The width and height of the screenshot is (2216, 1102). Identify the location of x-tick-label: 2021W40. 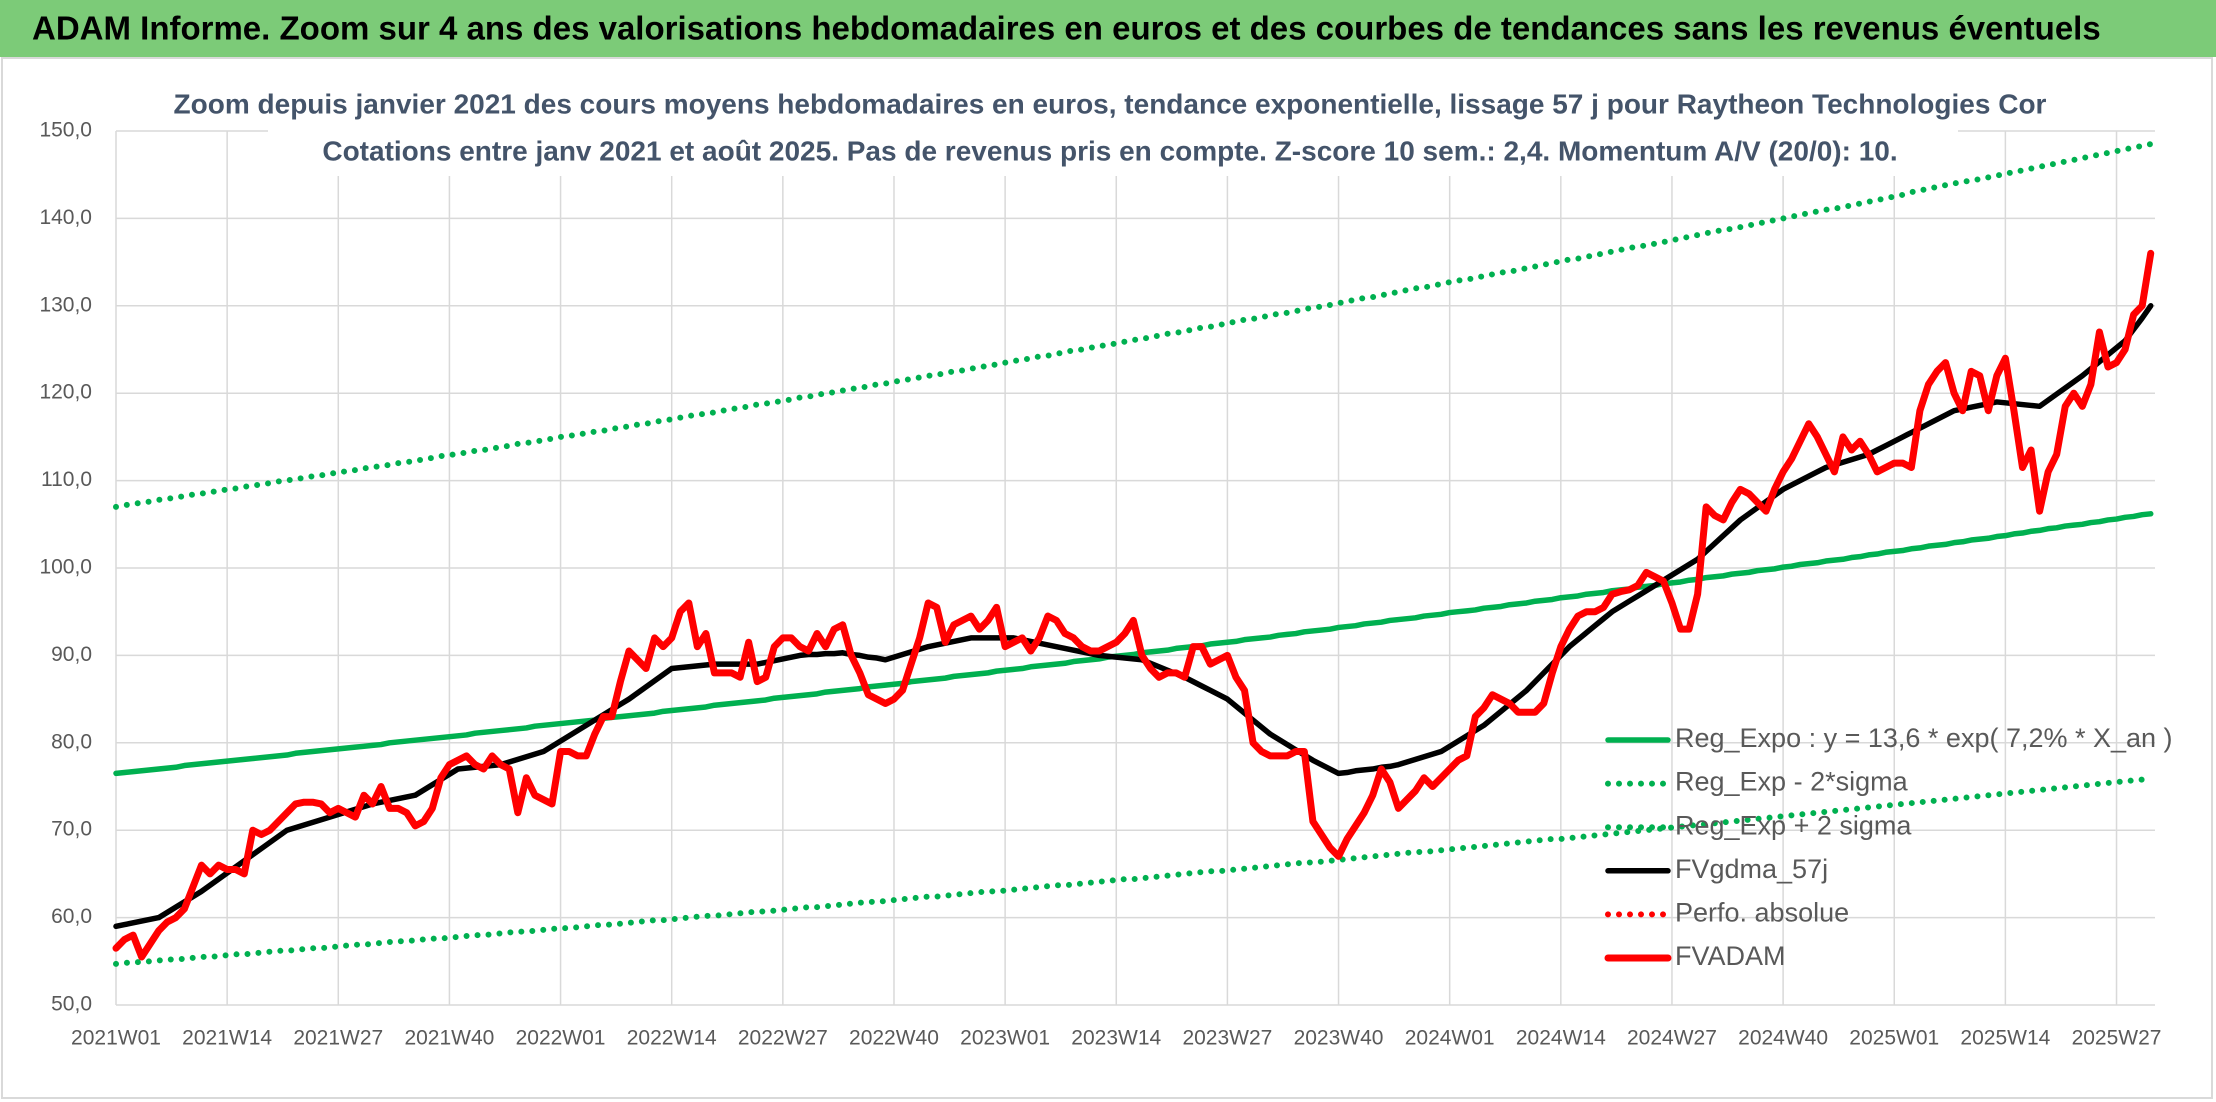
(449, 1038).